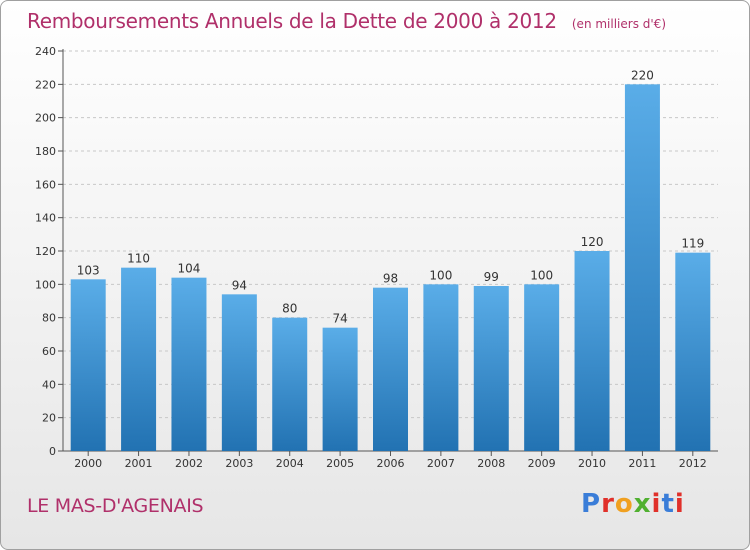 Image resolution: width=750 pixels, height=550 pixels. Describe the element at coordinates (189, 269) in the screenshot. I see `data-label-2002: 104` at that location.